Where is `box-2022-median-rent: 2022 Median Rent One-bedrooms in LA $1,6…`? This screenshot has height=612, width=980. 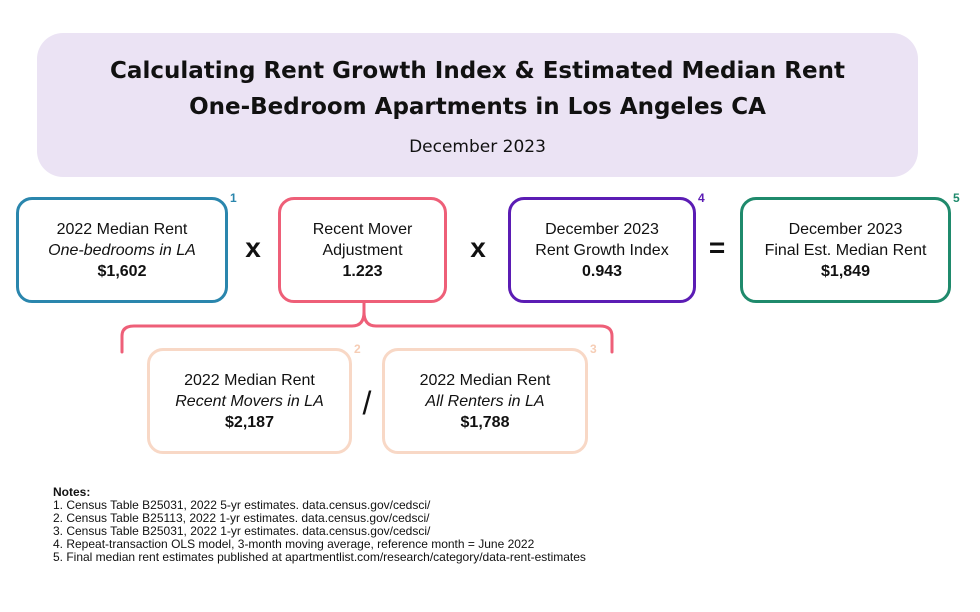 box-2022-median-rent: 2022 Median Rent One-bedrooms in LA $1,6… is located at coordinates (122, 250).